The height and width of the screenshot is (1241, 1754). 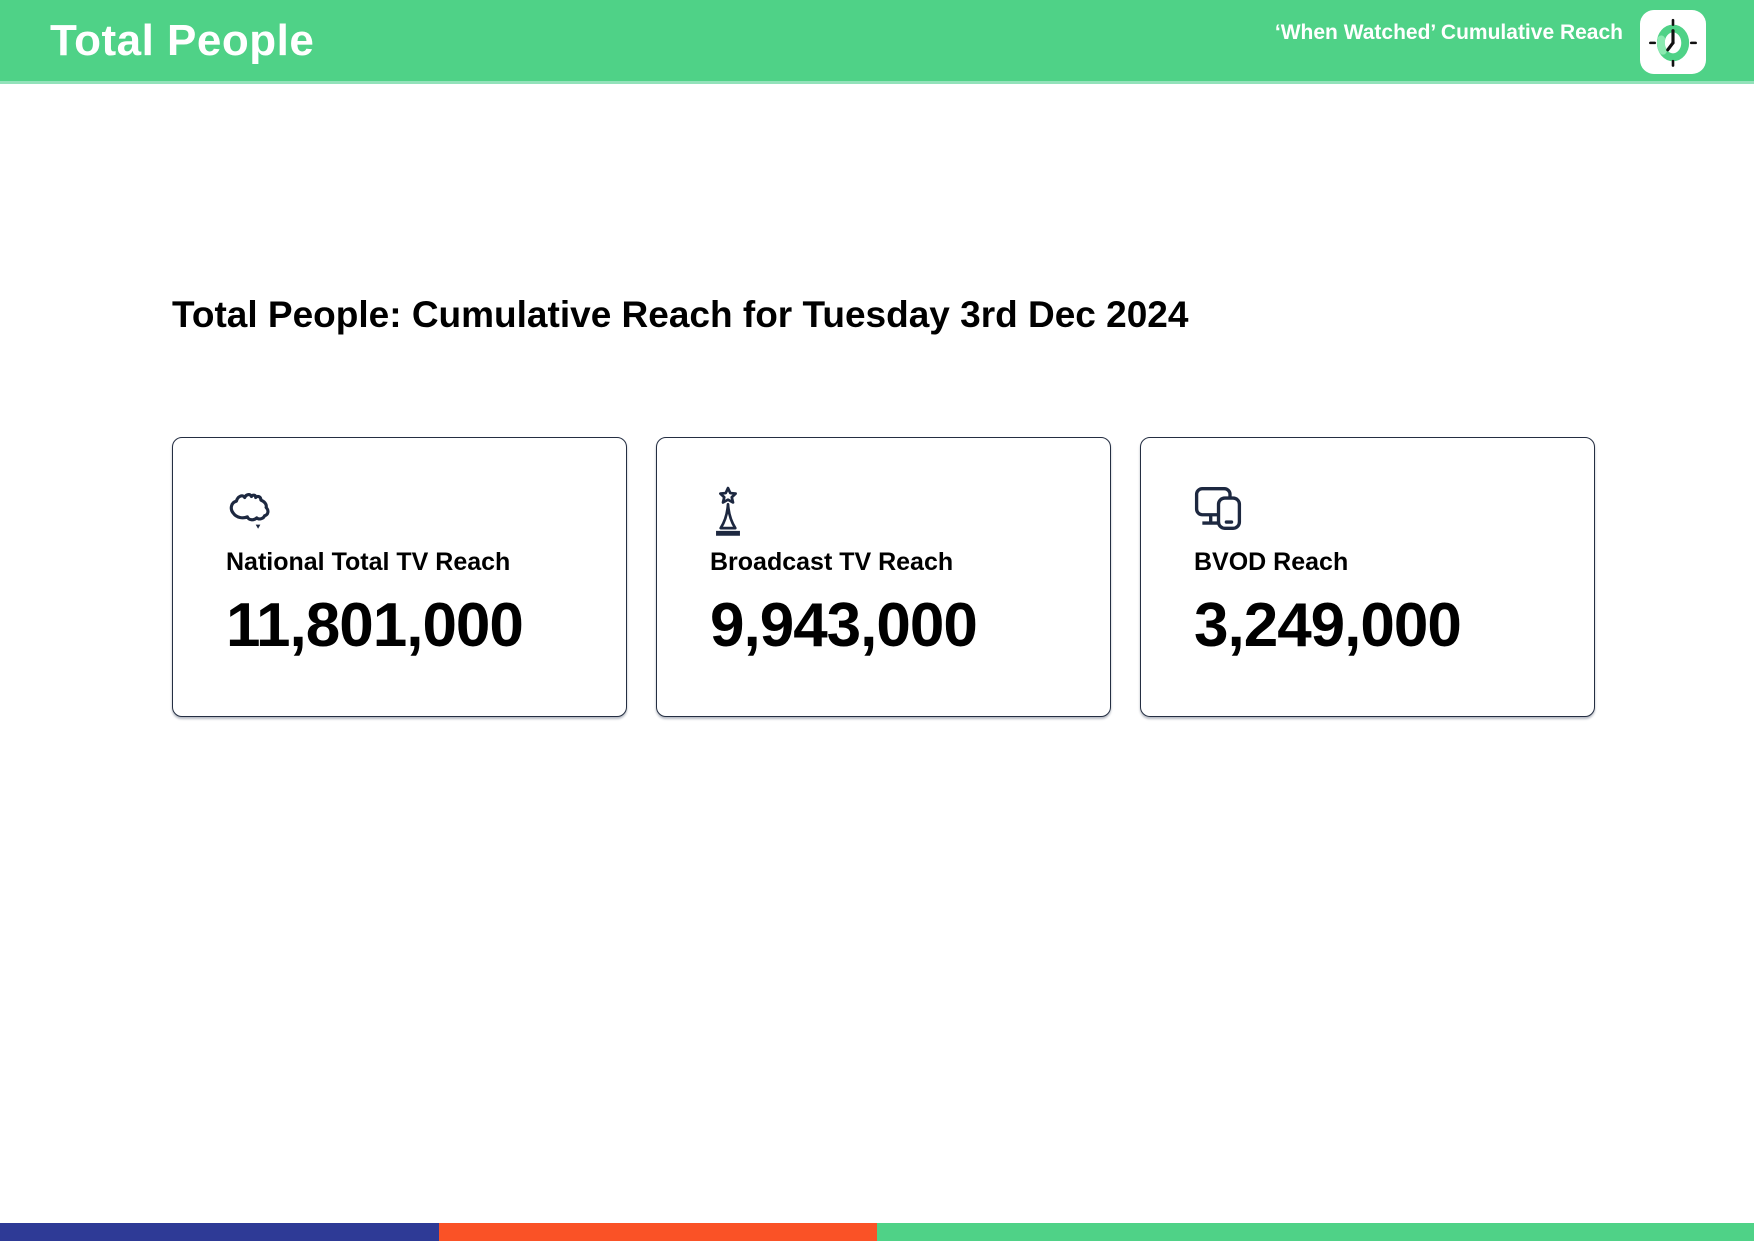 I want to click on header-right-group: ‘When Watched’ Cumulative Reach, so click(x=1490, y=42).